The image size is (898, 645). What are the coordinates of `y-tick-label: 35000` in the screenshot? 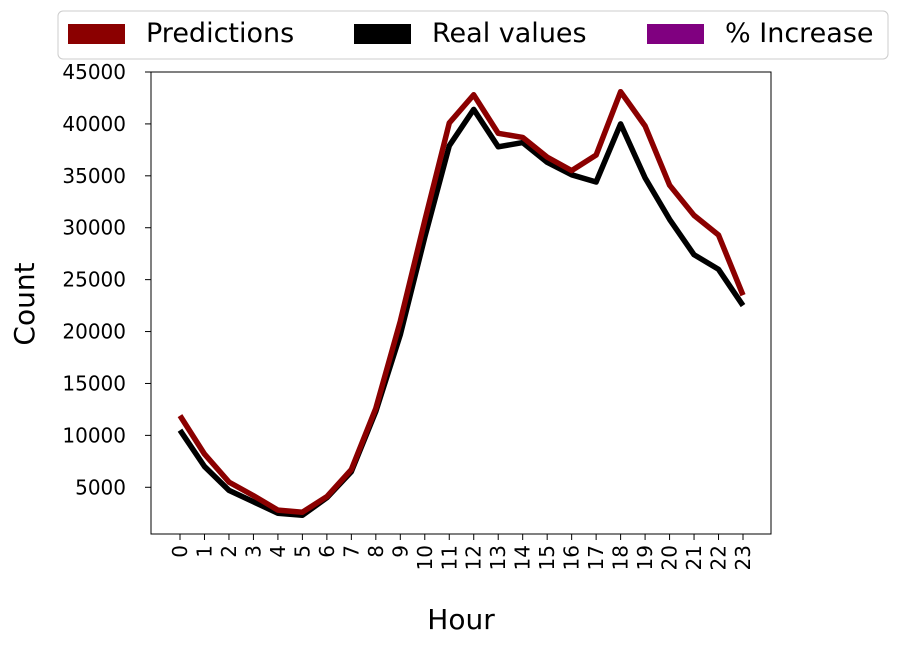 It's located at (94, 176).